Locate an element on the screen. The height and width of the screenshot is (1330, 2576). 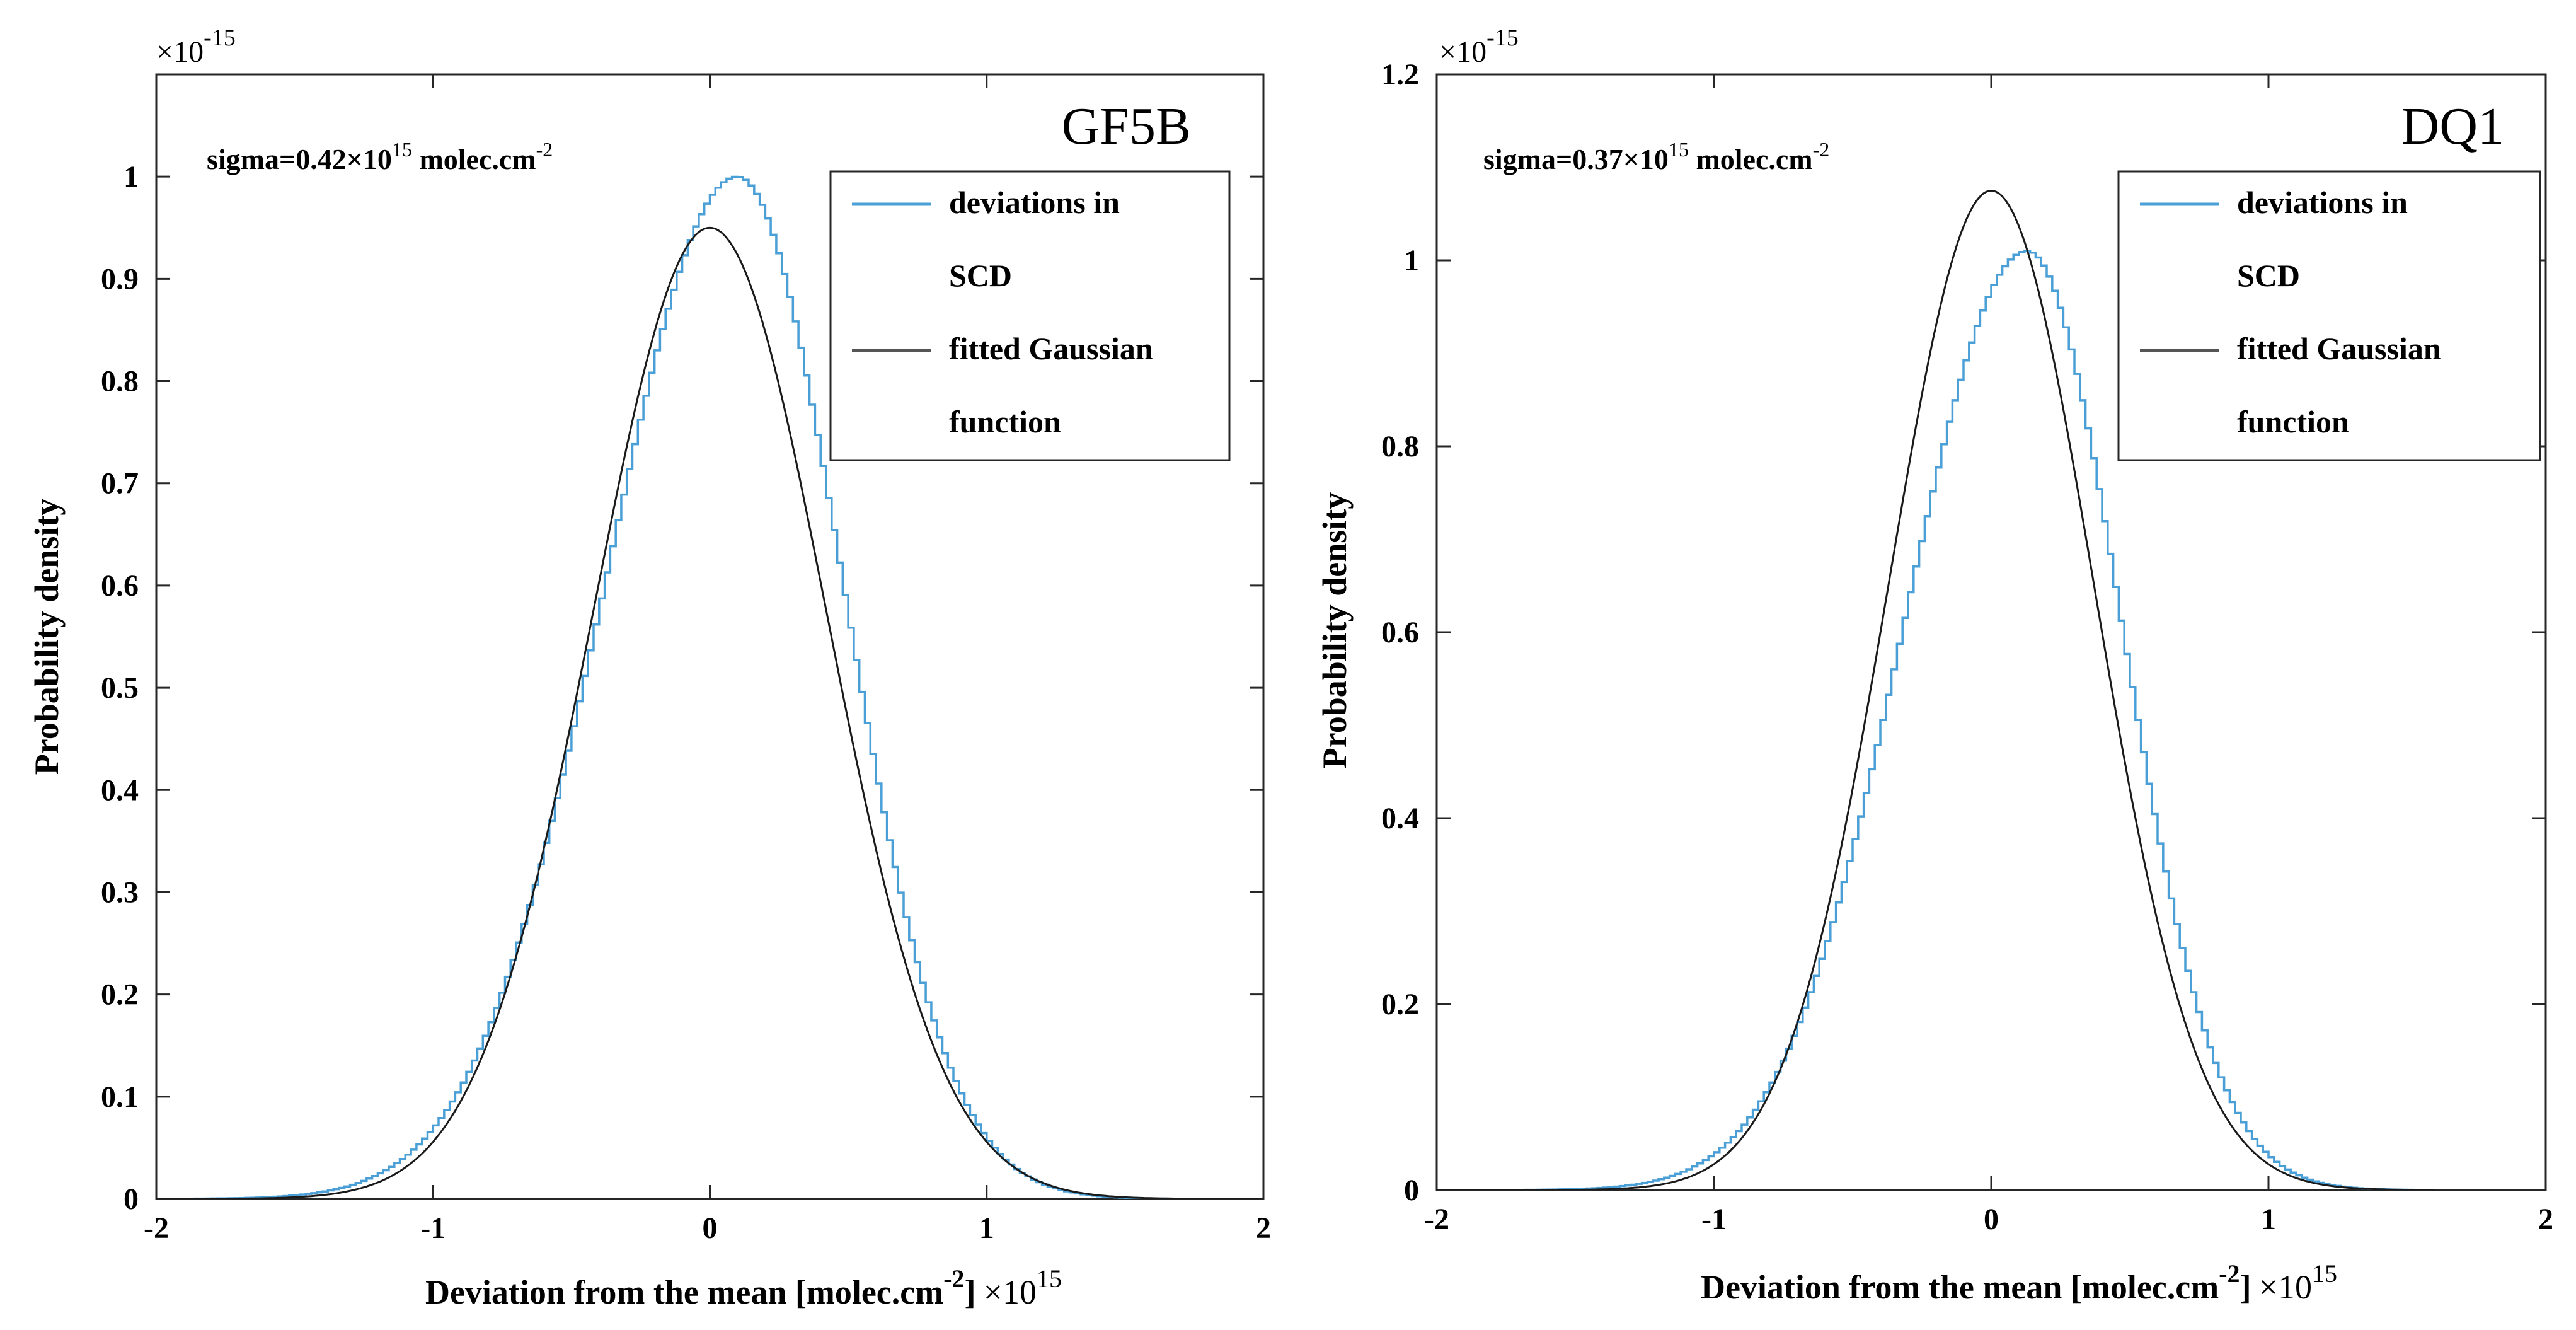
y-tick-label: 0.7 is located at coordinates (120, 483).